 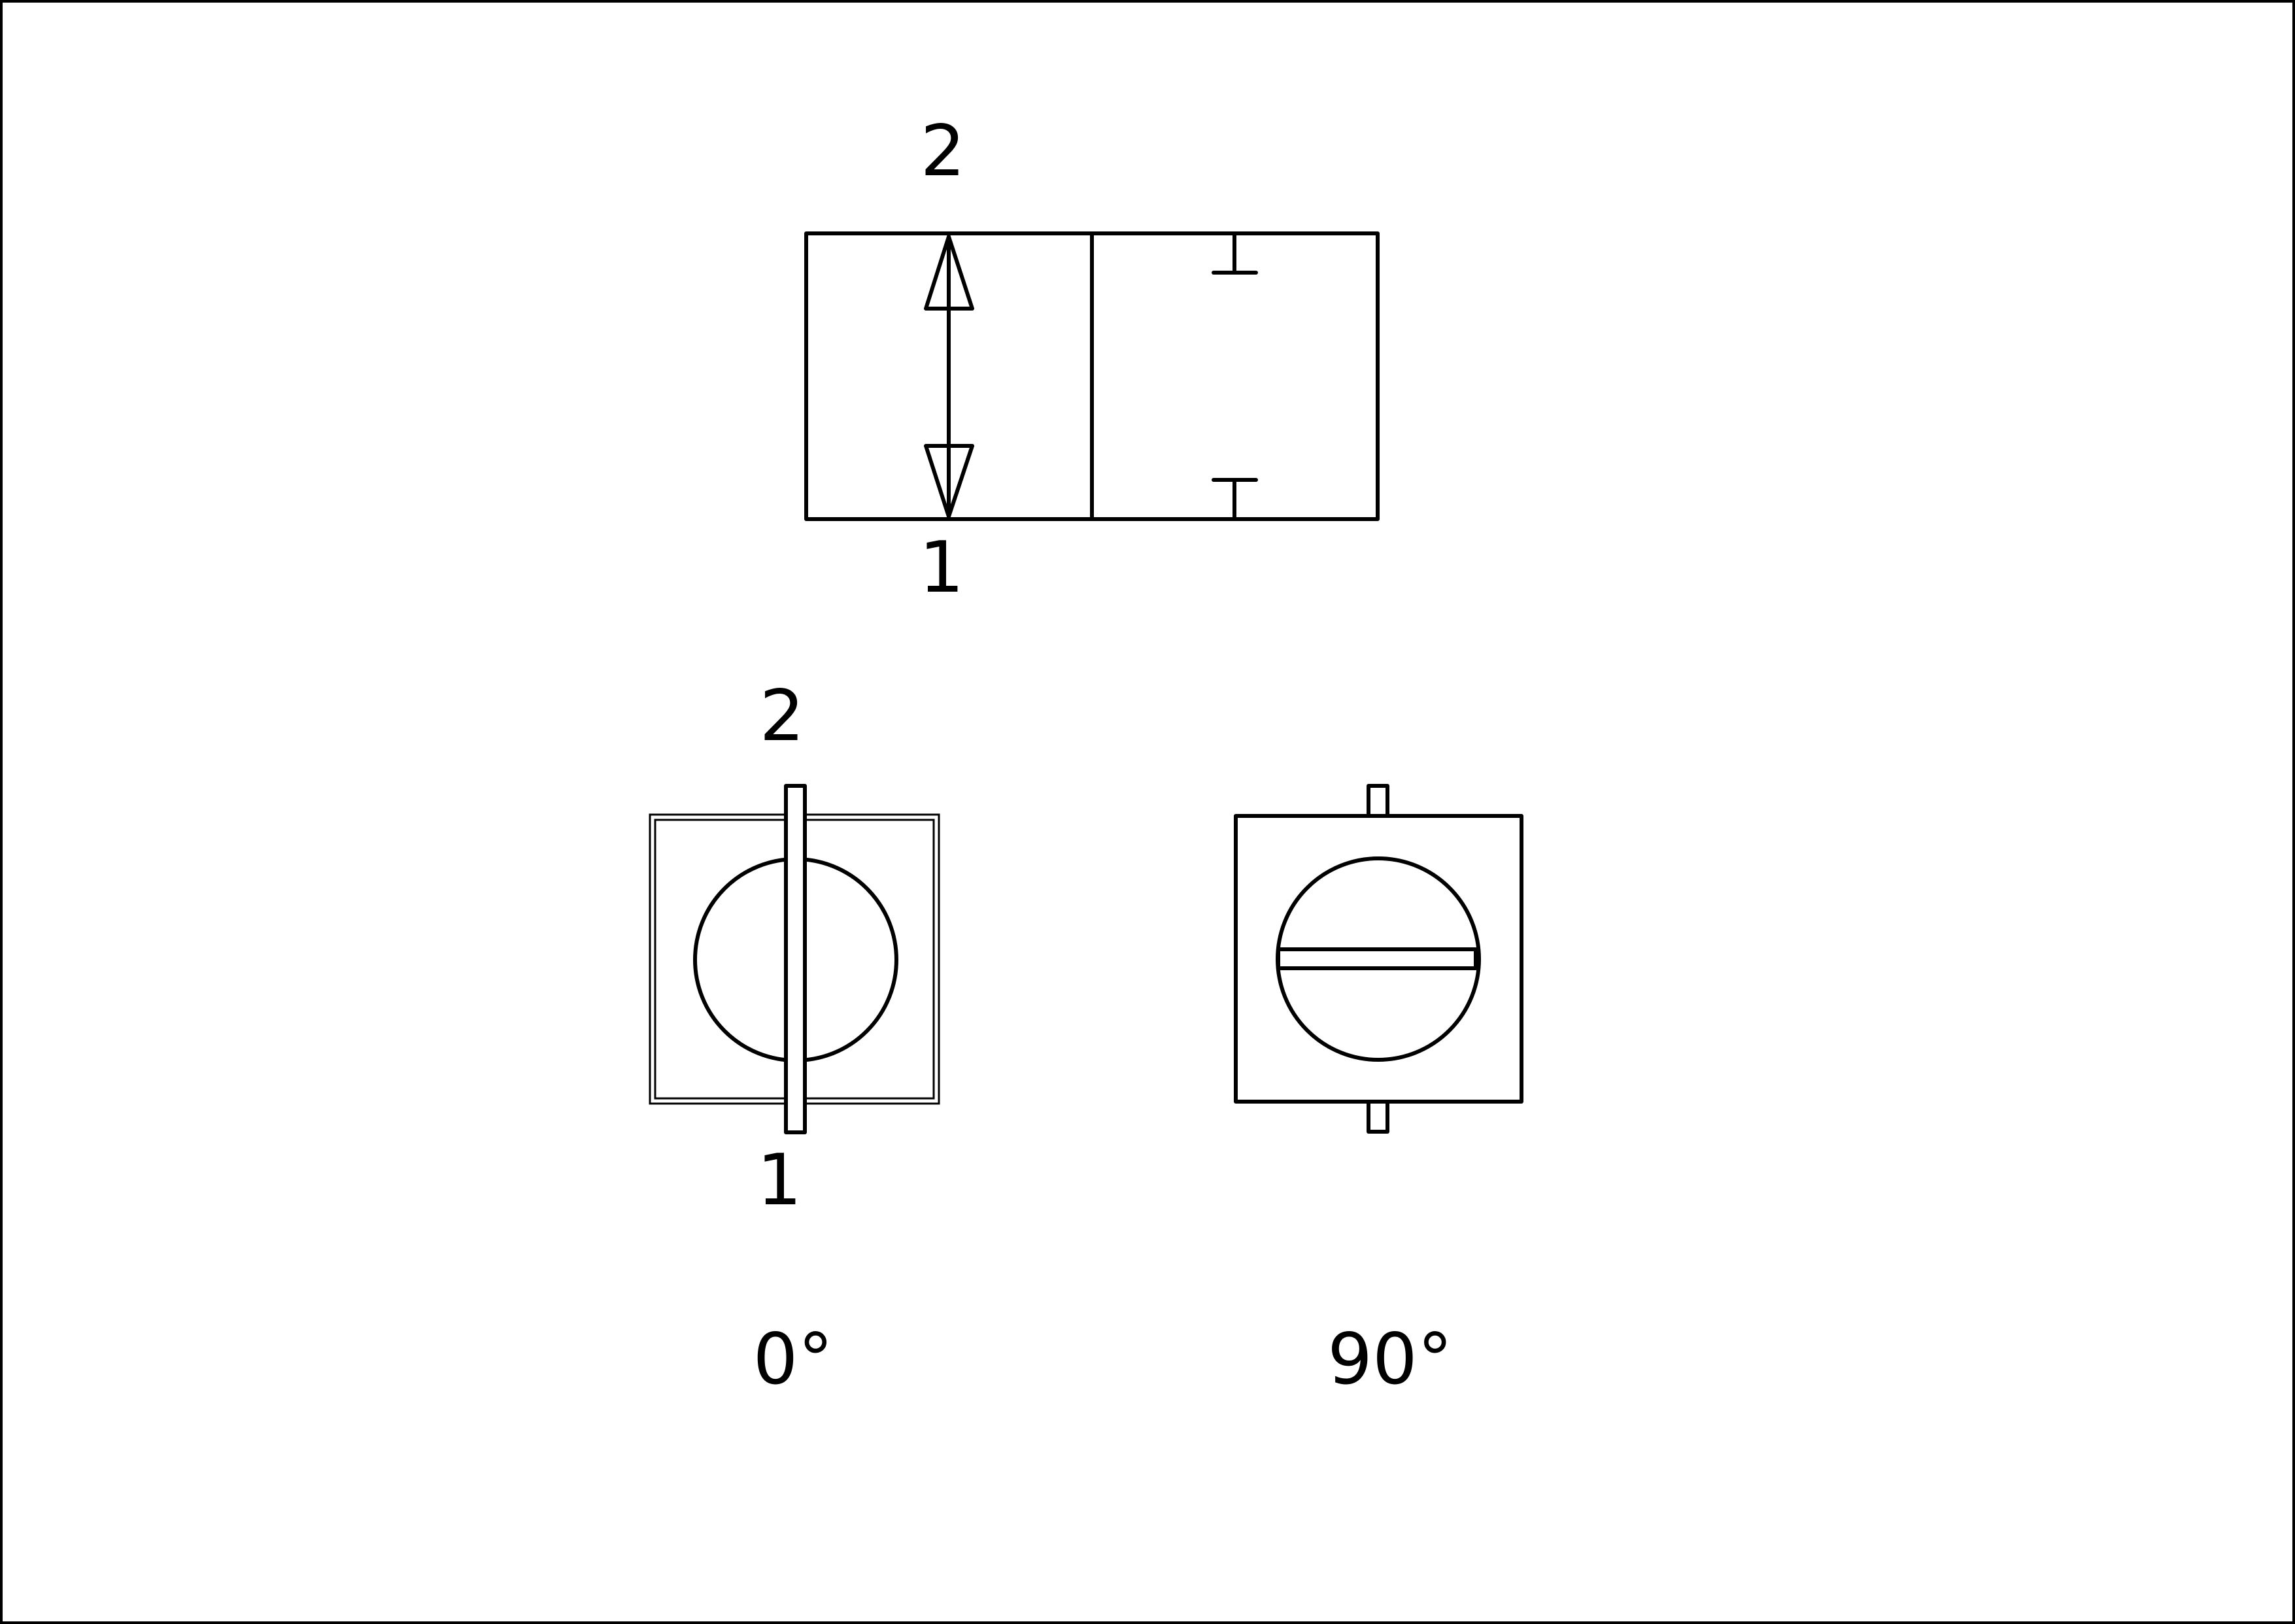 I want to click on handle-lever-closed, so click(x=1377, y=958).